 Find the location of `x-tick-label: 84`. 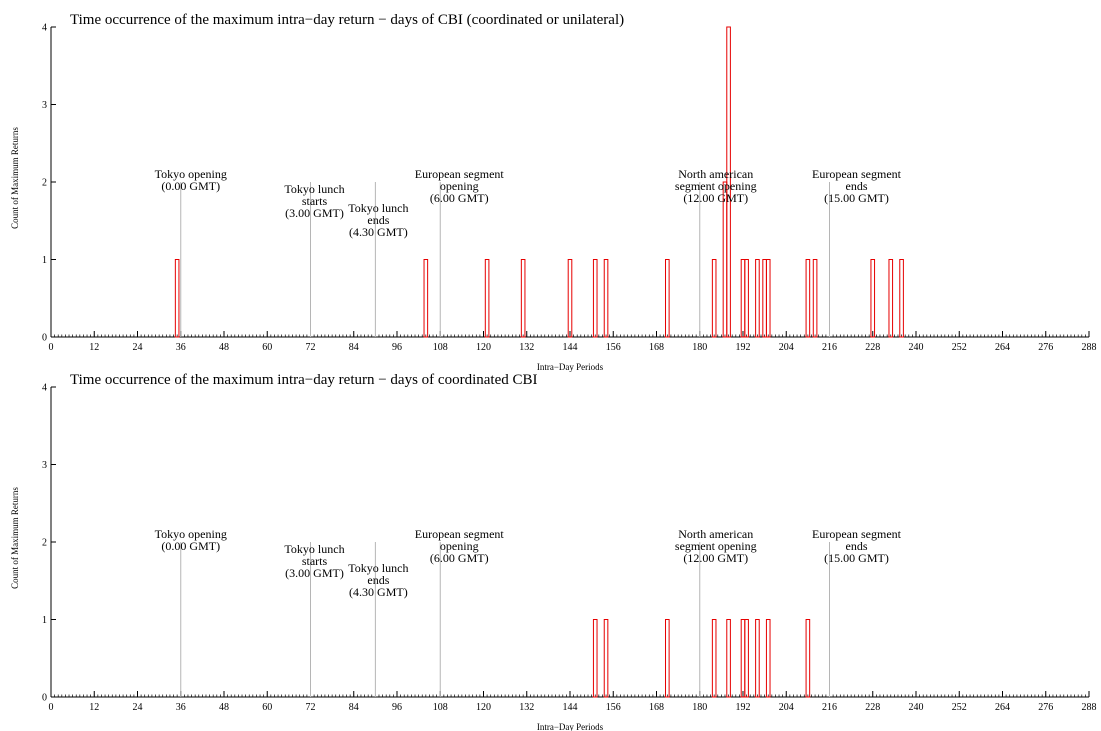

x-tick-label: 84 is located at coordinates (354, 347).